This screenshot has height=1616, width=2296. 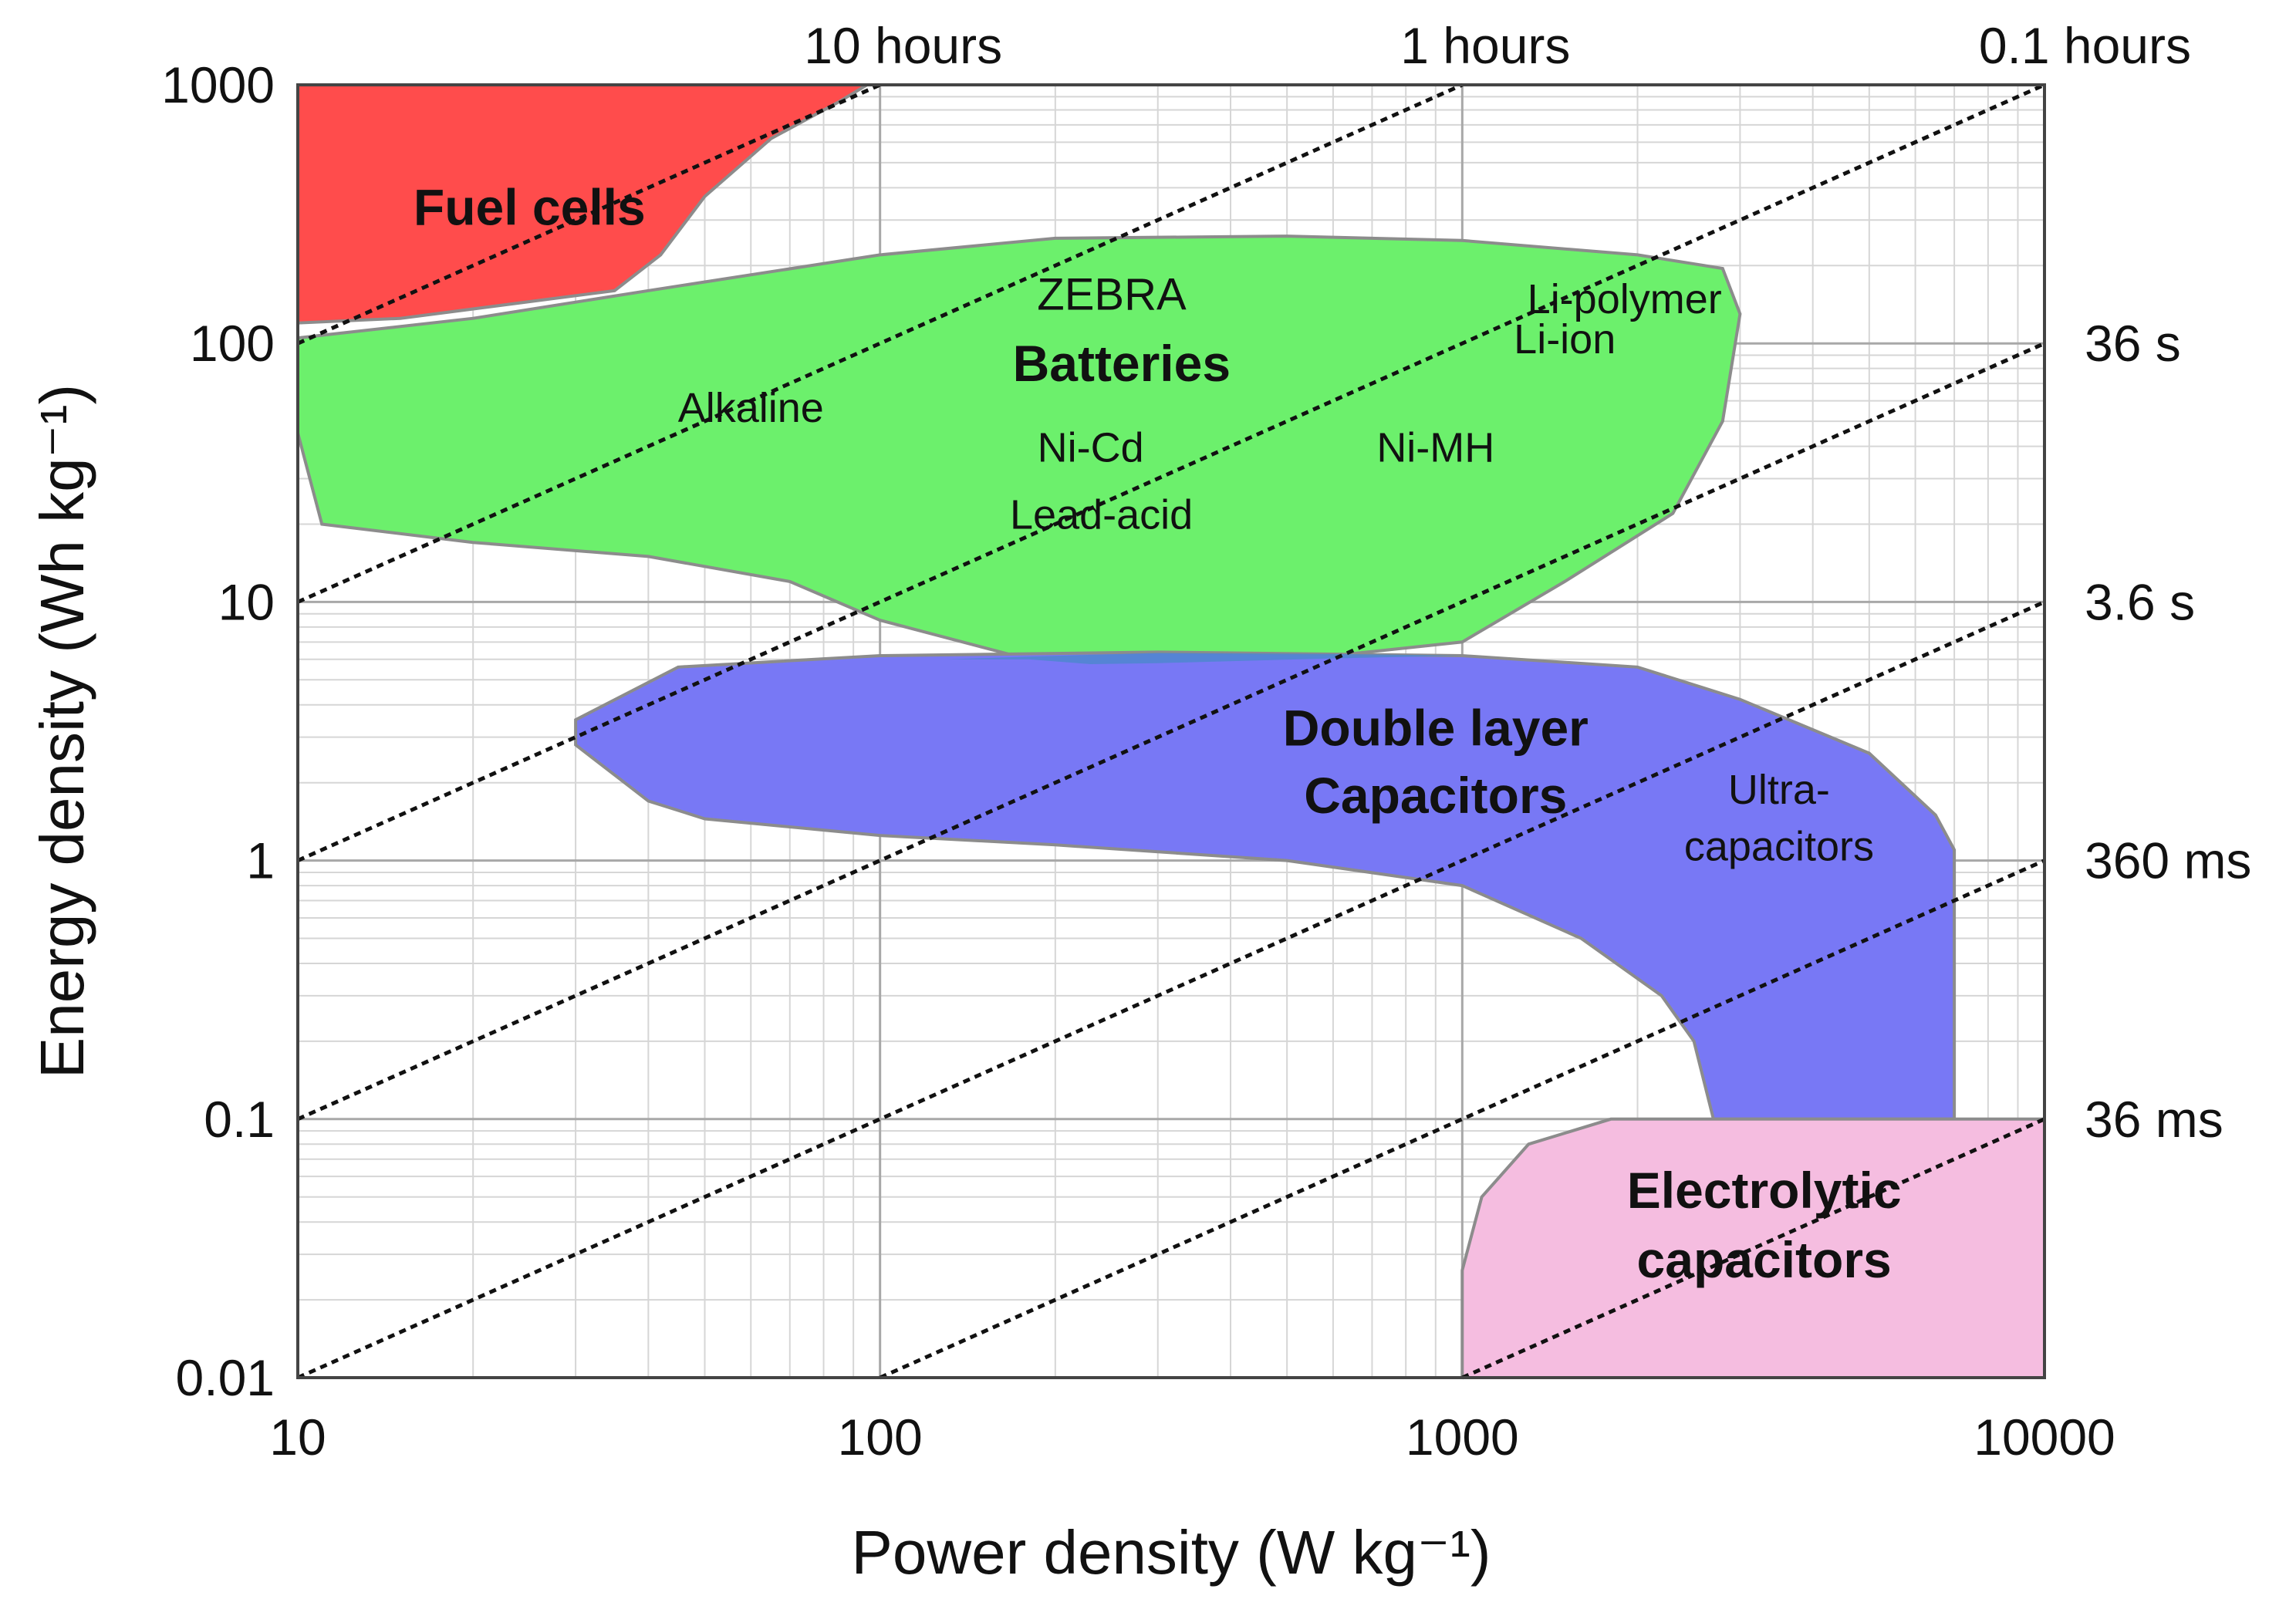 I want to click on x-tick-label: 10, so click(x=297, y=1437).